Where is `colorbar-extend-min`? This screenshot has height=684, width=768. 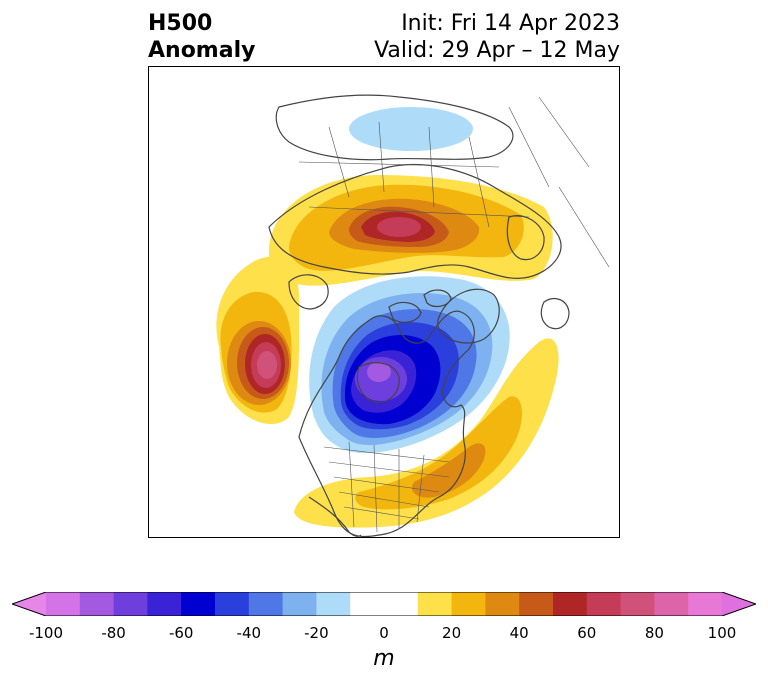 colorbar-extend-min is located at coordinates (29, 604).